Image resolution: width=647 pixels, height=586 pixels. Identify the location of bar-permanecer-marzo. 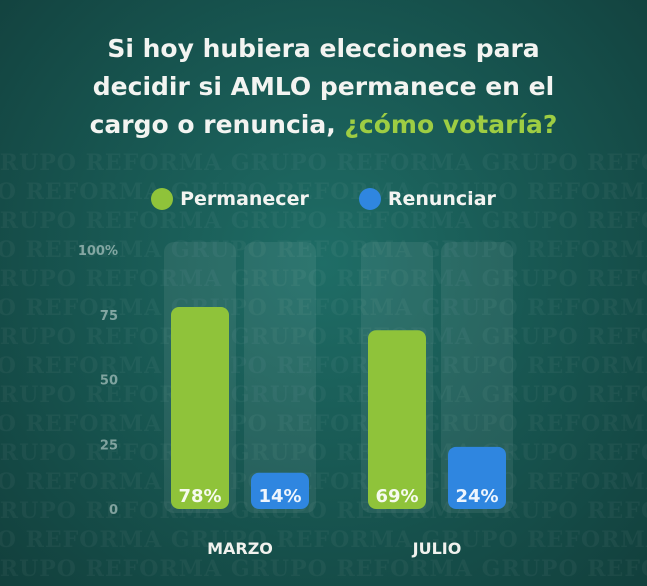
(200, 407).